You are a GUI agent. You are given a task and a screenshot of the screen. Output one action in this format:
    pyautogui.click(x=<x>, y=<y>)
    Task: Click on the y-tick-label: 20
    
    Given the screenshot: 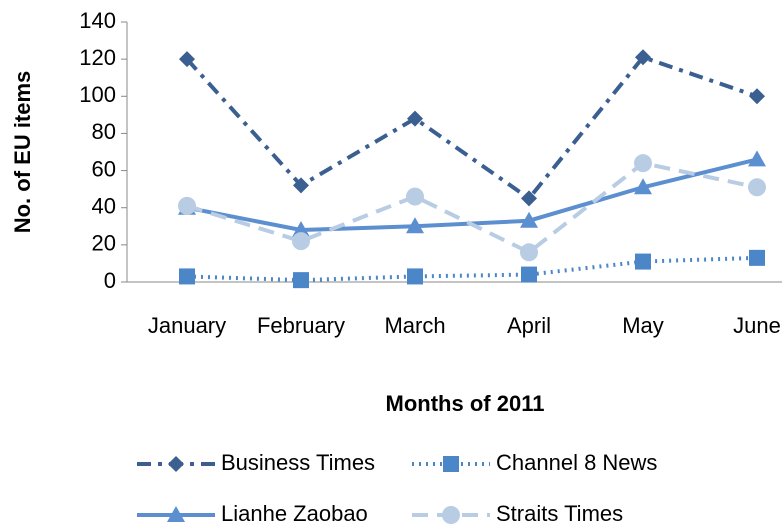 What is the action you would take?
    pyautogui.click(x=104, y=243)
    